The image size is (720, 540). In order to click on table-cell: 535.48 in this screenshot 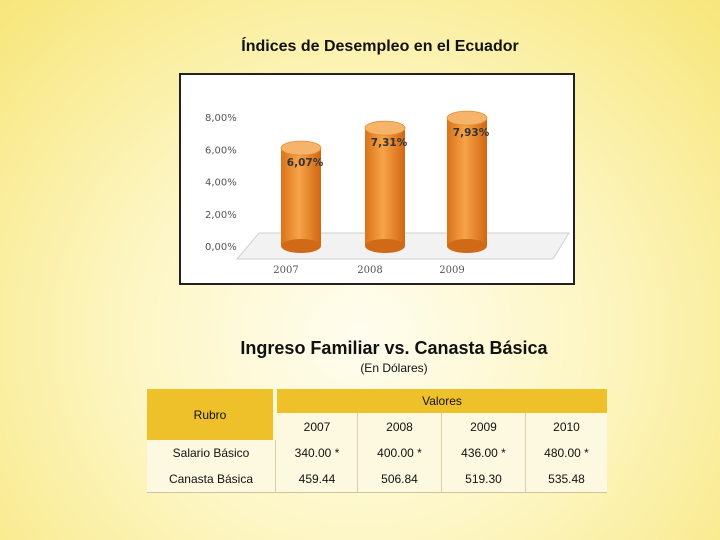, I will do `click(566, 479)`.